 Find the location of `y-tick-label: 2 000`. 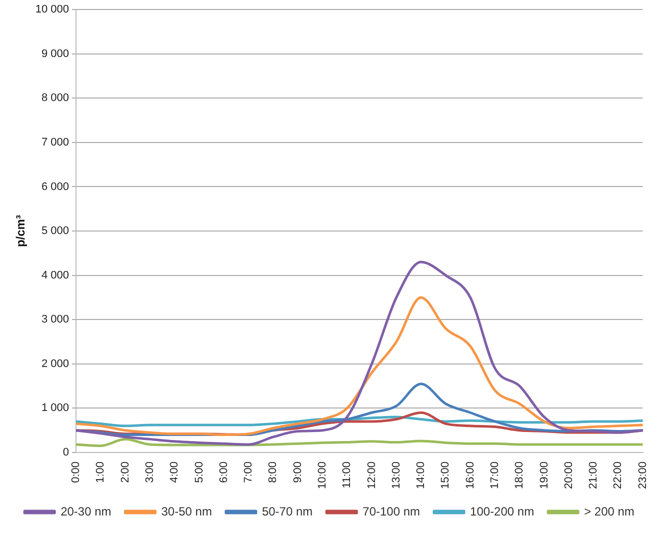

y-tick-label: 2 000 is located at coordinates (56, 364).